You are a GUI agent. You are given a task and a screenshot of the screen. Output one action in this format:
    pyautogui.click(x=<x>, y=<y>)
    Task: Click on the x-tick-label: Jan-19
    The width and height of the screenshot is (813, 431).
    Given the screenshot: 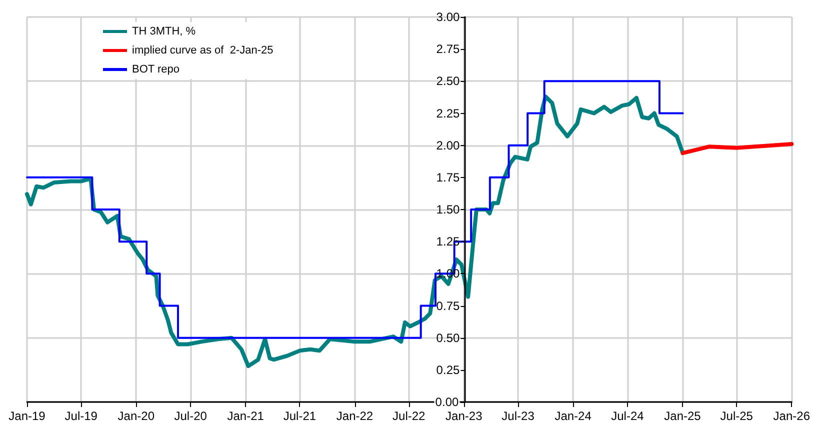 What is the action you would take?
    pyautogui.click(x=27, y=416)
    